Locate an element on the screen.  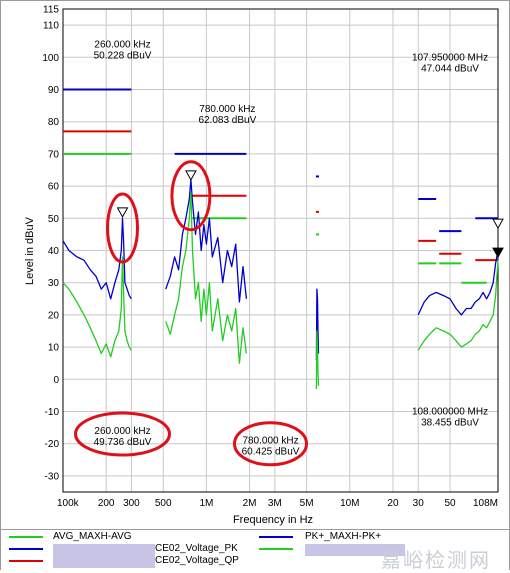
legend-label-pk-trace: PK+_MAXH-PK+ is located at coordinates (343, 536).